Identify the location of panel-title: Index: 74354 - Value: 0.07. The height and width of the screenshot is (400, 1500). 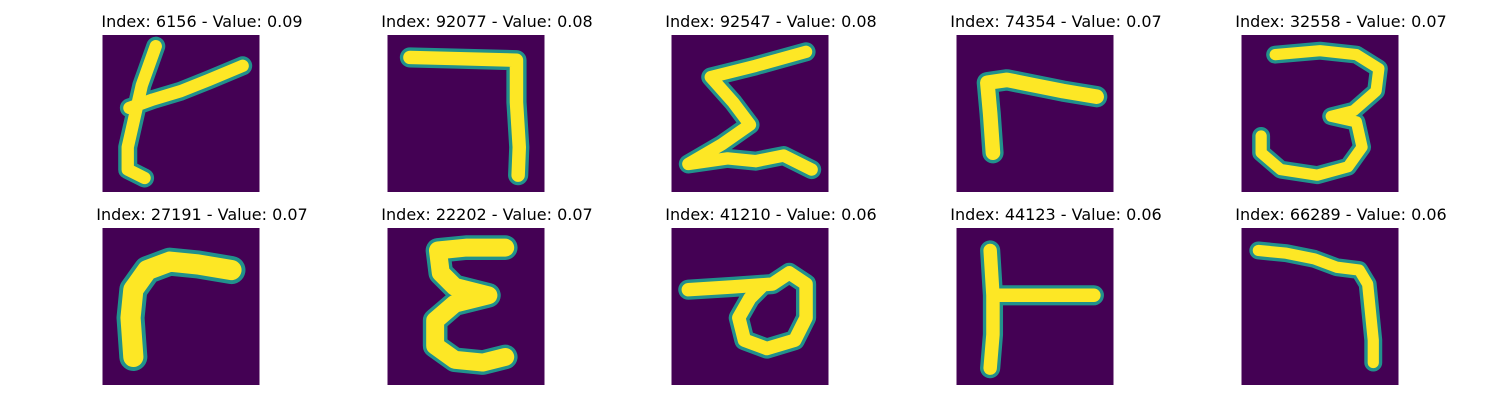
(1056, 21).